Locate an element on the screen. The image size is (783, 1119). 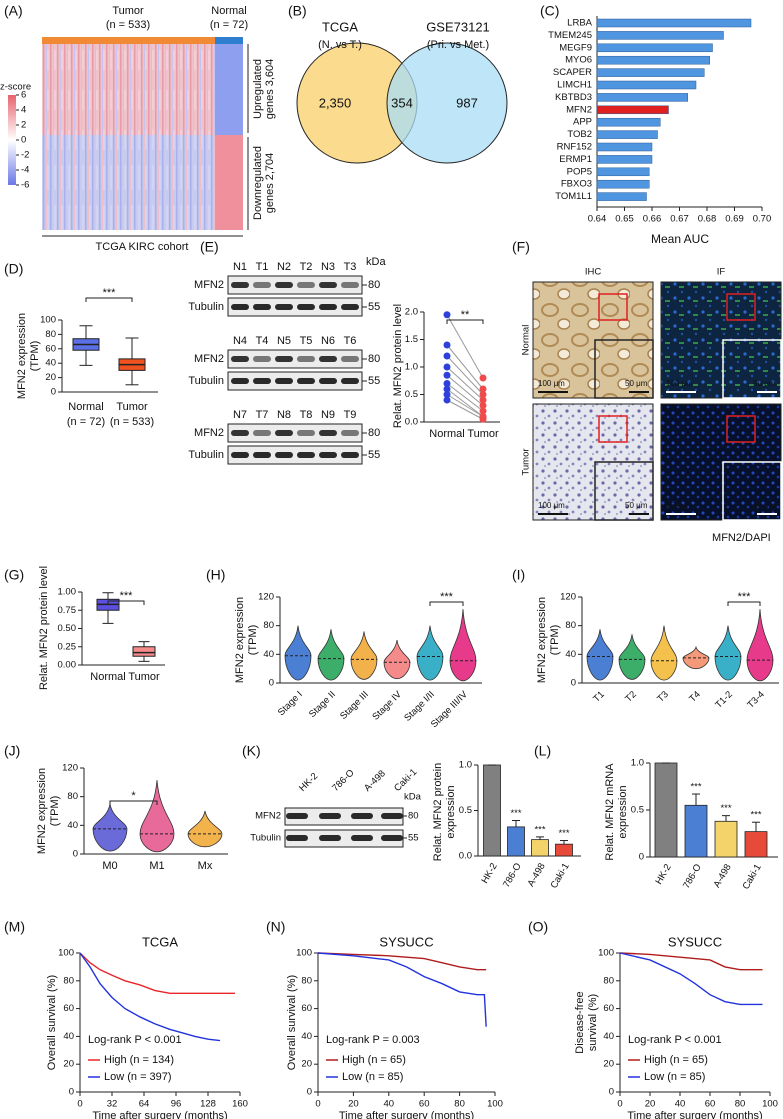
gene-group-label: Downregulated is located at coordinates (258, 183).